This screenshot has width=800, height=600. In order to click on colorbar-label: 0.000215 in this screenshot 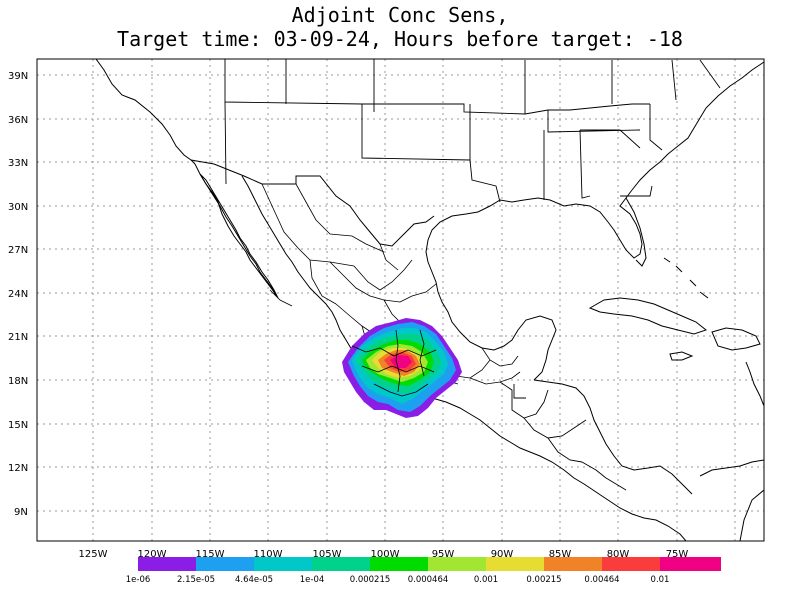, I will do `click(370, 580)`.